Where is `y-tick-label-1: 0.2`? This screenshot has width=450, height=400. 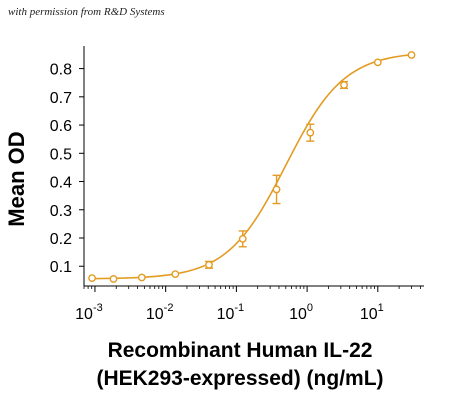 y-tick-label-1: 0.2 is located at coordinates (61, 239).